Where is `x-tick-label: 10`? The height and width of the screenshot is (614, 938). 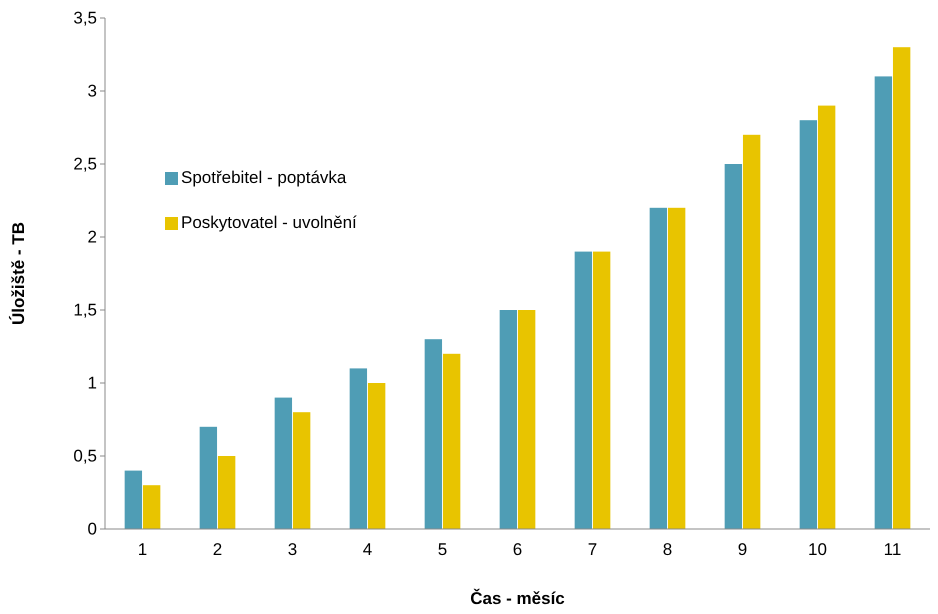 x-tick-label: 10 is located at coordinates (817, 550).